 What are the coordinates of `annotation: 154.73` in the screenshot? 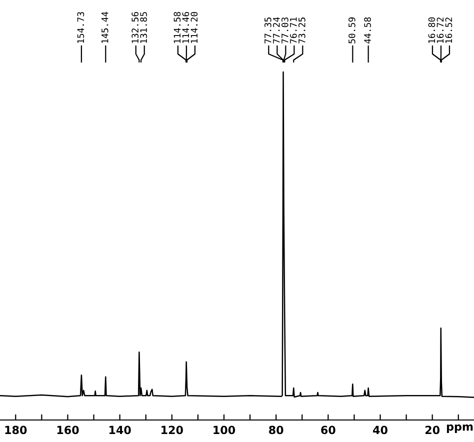 It's located at (80, 27).